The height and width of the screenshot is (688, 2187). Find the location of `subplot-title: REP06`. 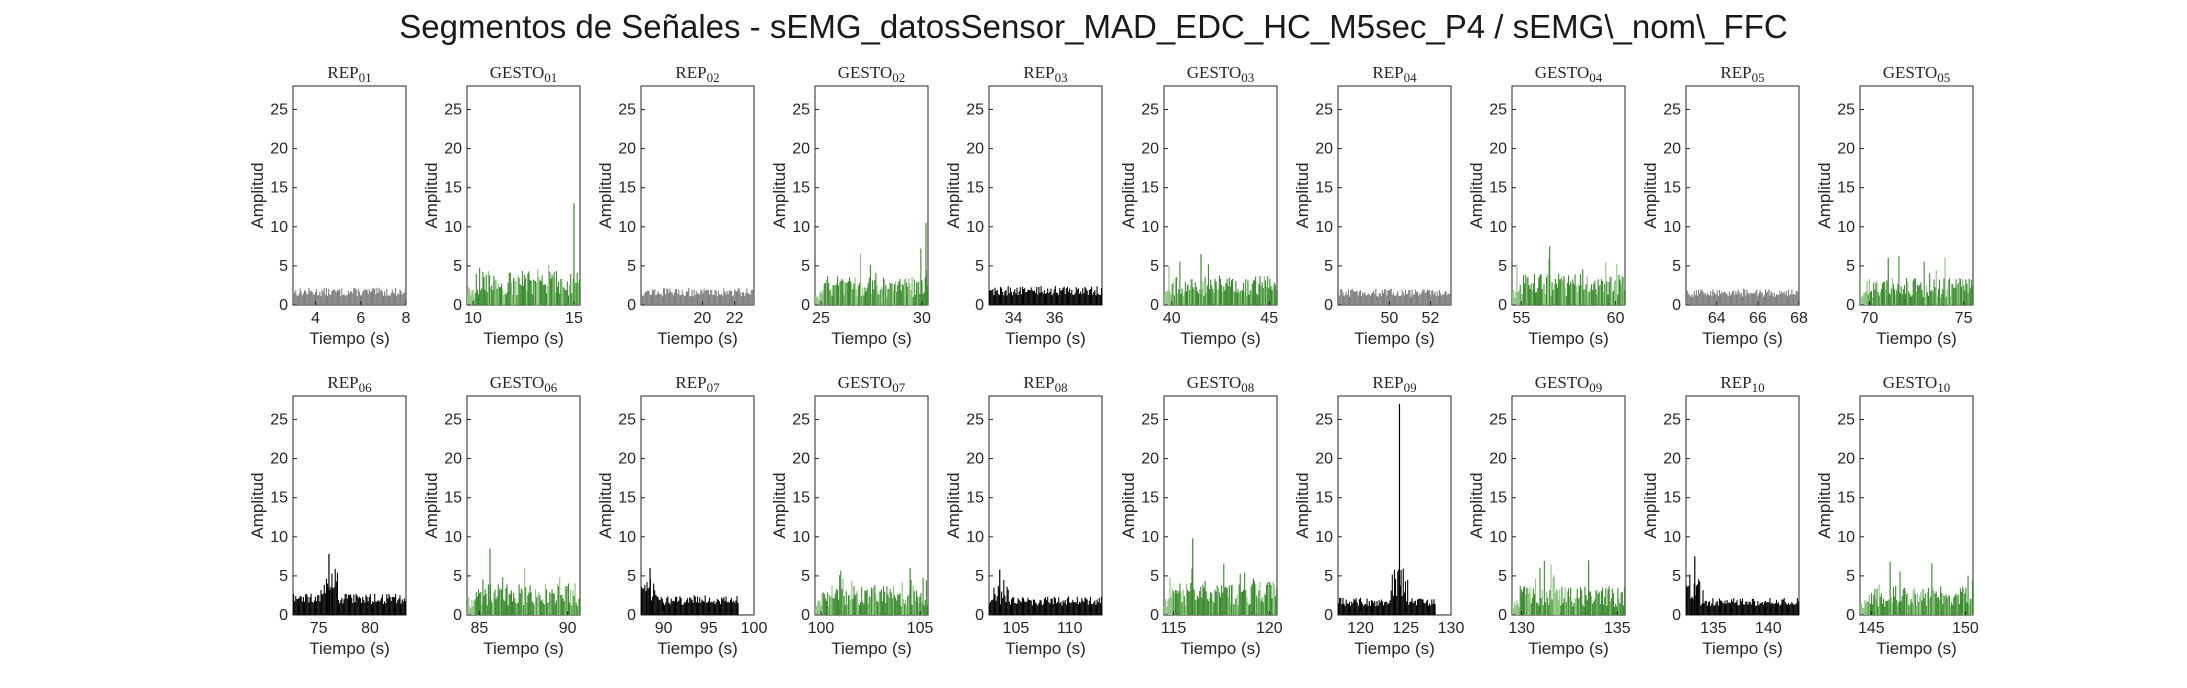

subplot-title: REP06 is located at coordinates (349, 384).